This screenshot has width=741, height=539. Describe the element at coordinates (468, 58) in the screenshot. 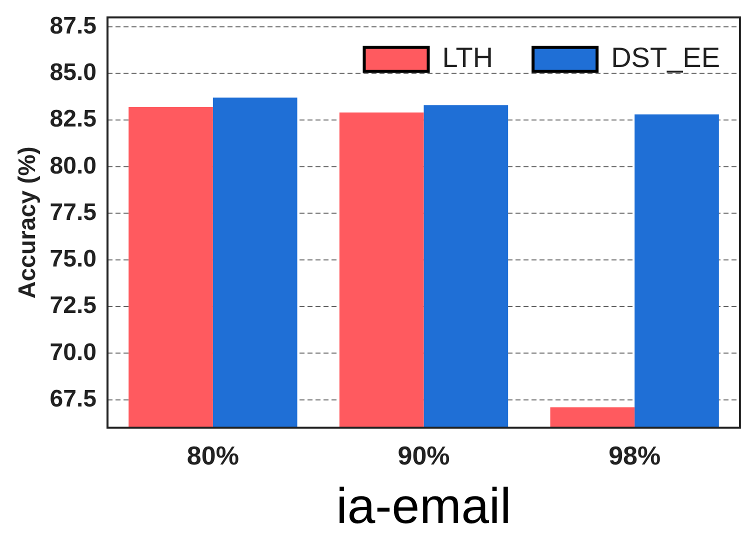

I see `legend-label: LTH` at that location.